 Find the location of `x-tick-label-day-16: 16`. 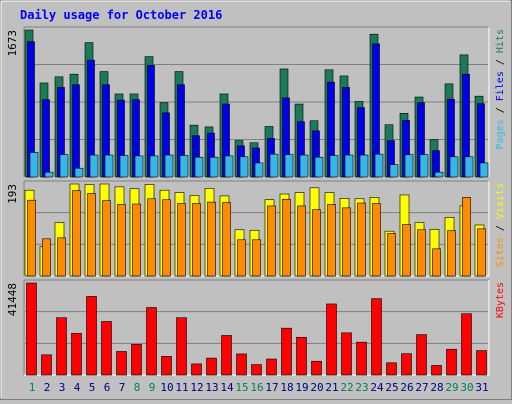

x-tick-label-day-16: 16 is located at coordinates (256, 387).